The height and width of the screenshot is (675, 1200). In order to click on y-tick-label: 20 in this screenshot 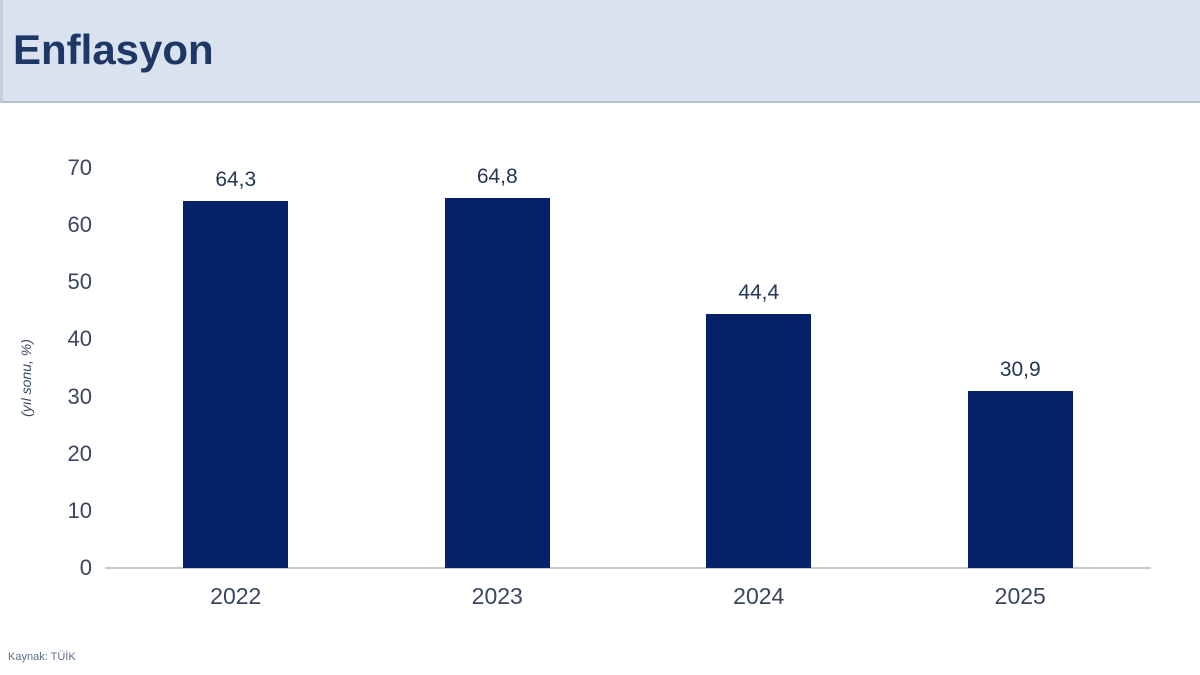, I will do `click(79, 453)`.